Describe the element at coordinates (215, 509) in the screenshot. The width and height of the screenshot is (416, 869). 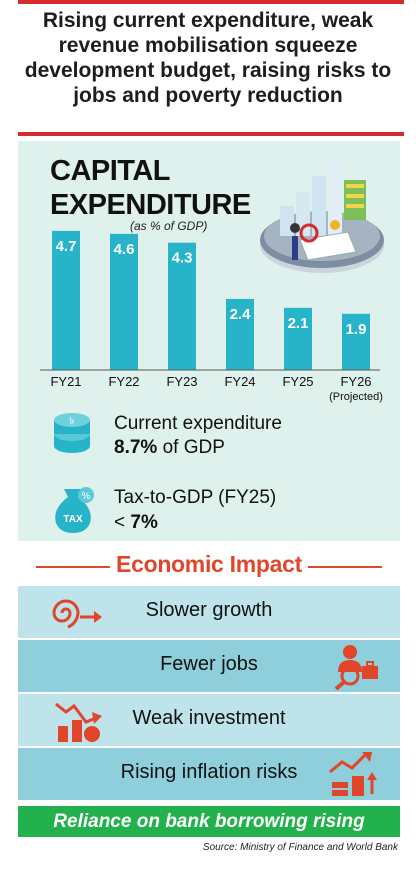
I see `tax-to-gdp-row: % TAX Tax-to-GDP (FY25) < 7%` at that location.